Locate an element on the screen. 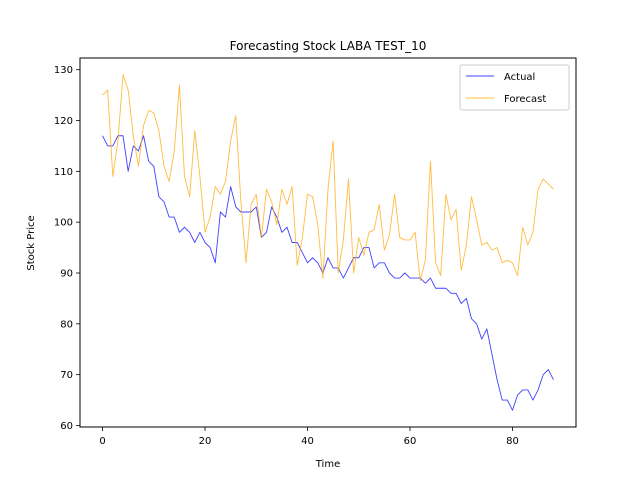 This screenshot has width=640, height=480. y-tick-label: 130 is located at coordinates (63, 70).